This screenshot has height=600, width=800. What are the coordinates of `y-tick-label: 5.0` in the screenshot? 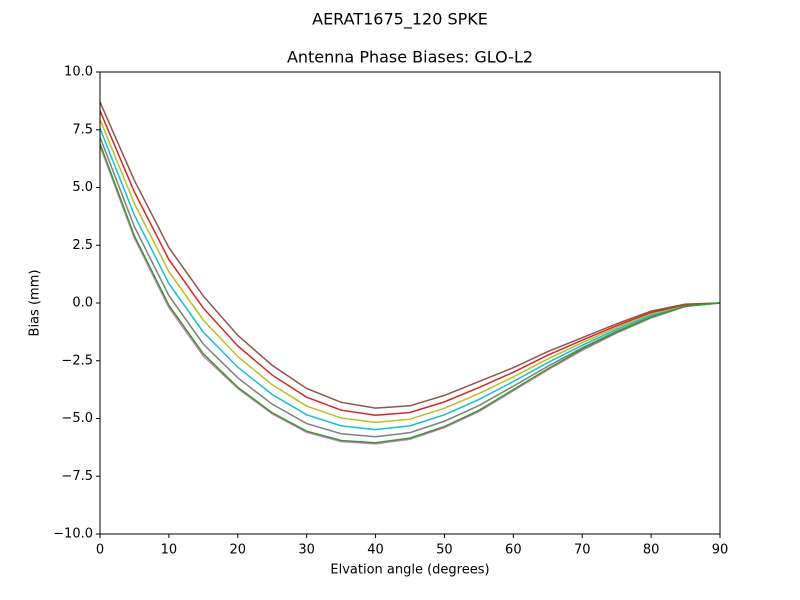 It's located at (82, 187).